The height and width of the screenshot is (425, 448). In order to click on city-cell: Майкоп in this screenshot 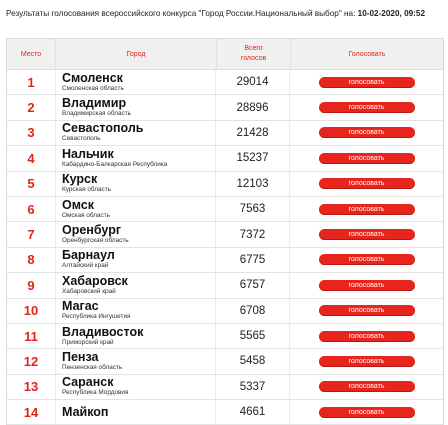, I will do `click(136, 412)`.